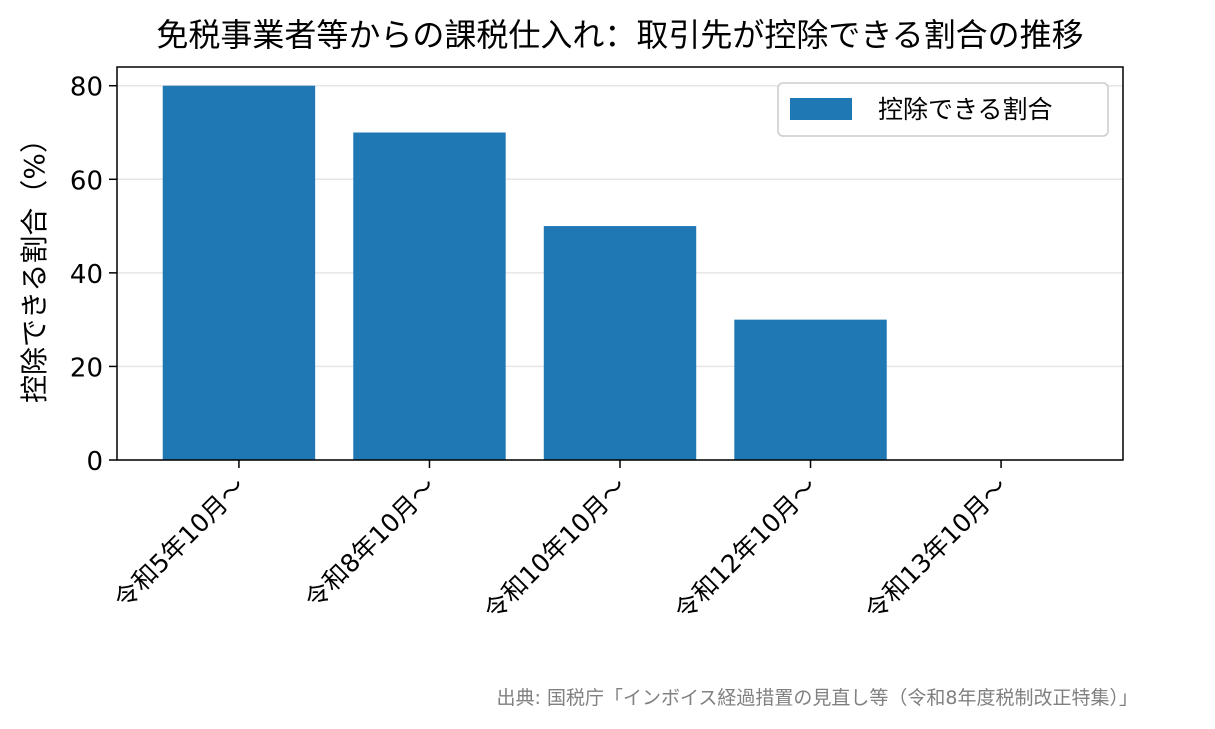  Describe the element at coordinates (86, 88) in the screenshot. I see `y-tick-label: 80` at that location.